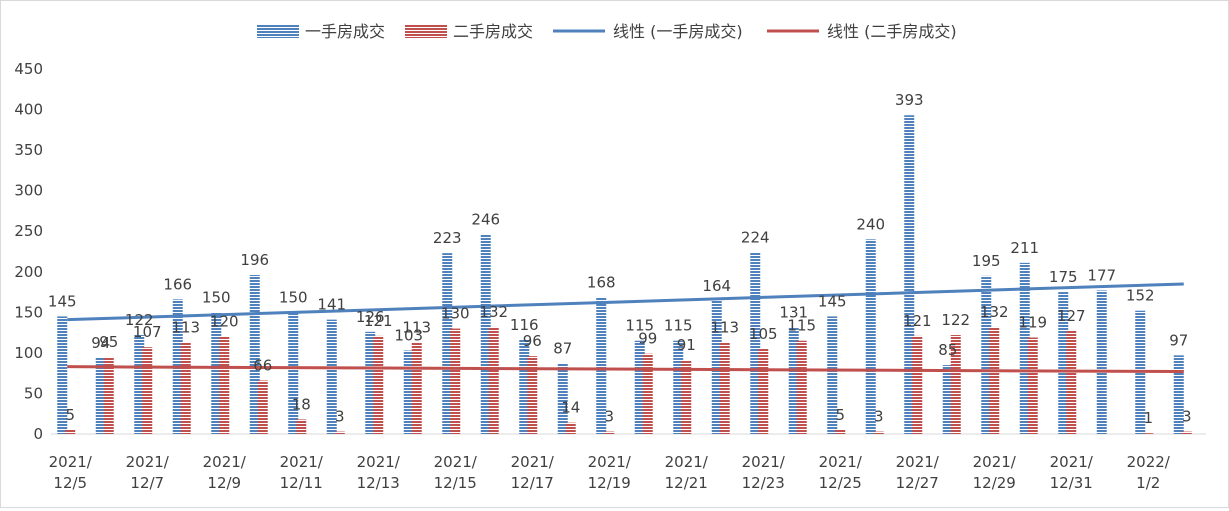  I want to click on y-tick-label: 0, so click(38, 434).